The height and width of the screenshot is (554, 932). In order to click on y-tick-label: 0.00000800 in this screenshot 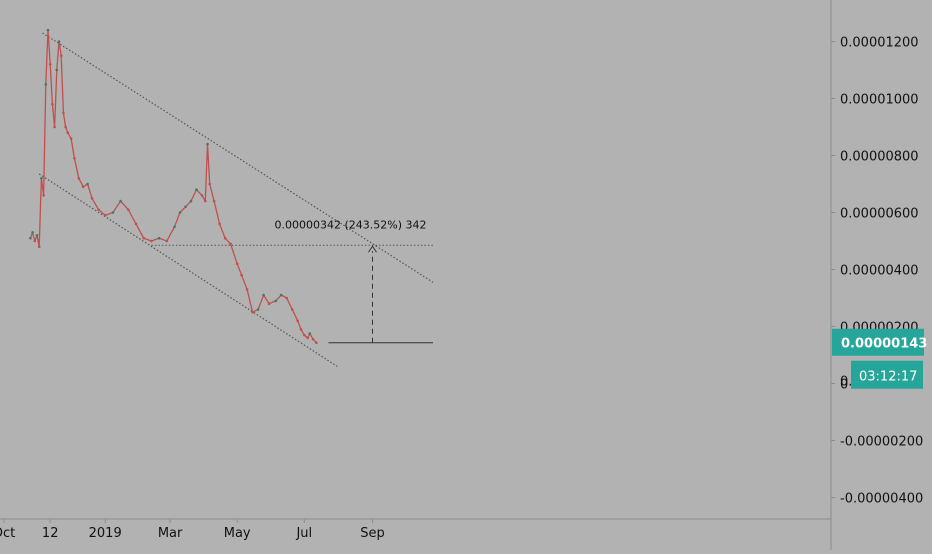, I will do `click(879, 157)`.